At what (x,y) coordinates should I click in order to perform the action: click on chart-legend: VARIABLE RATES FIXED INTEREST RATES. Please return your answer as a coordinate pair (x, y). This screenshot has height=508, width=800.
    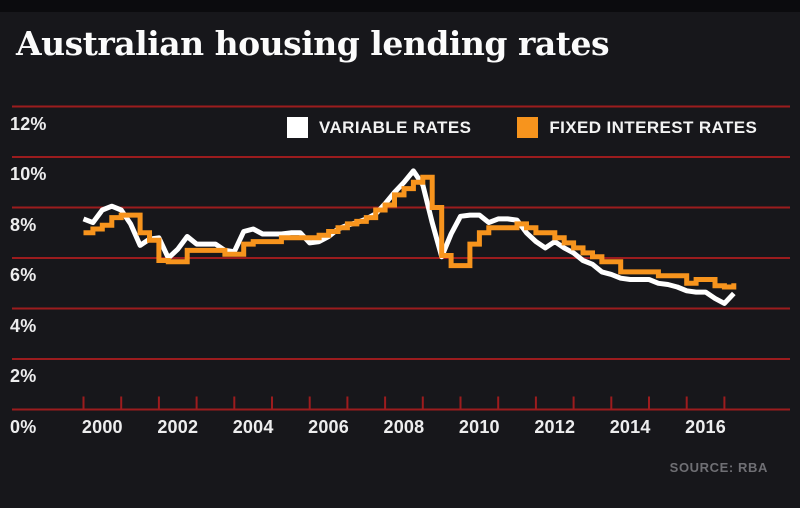
    Looking at the image, I should click on (522, 127).